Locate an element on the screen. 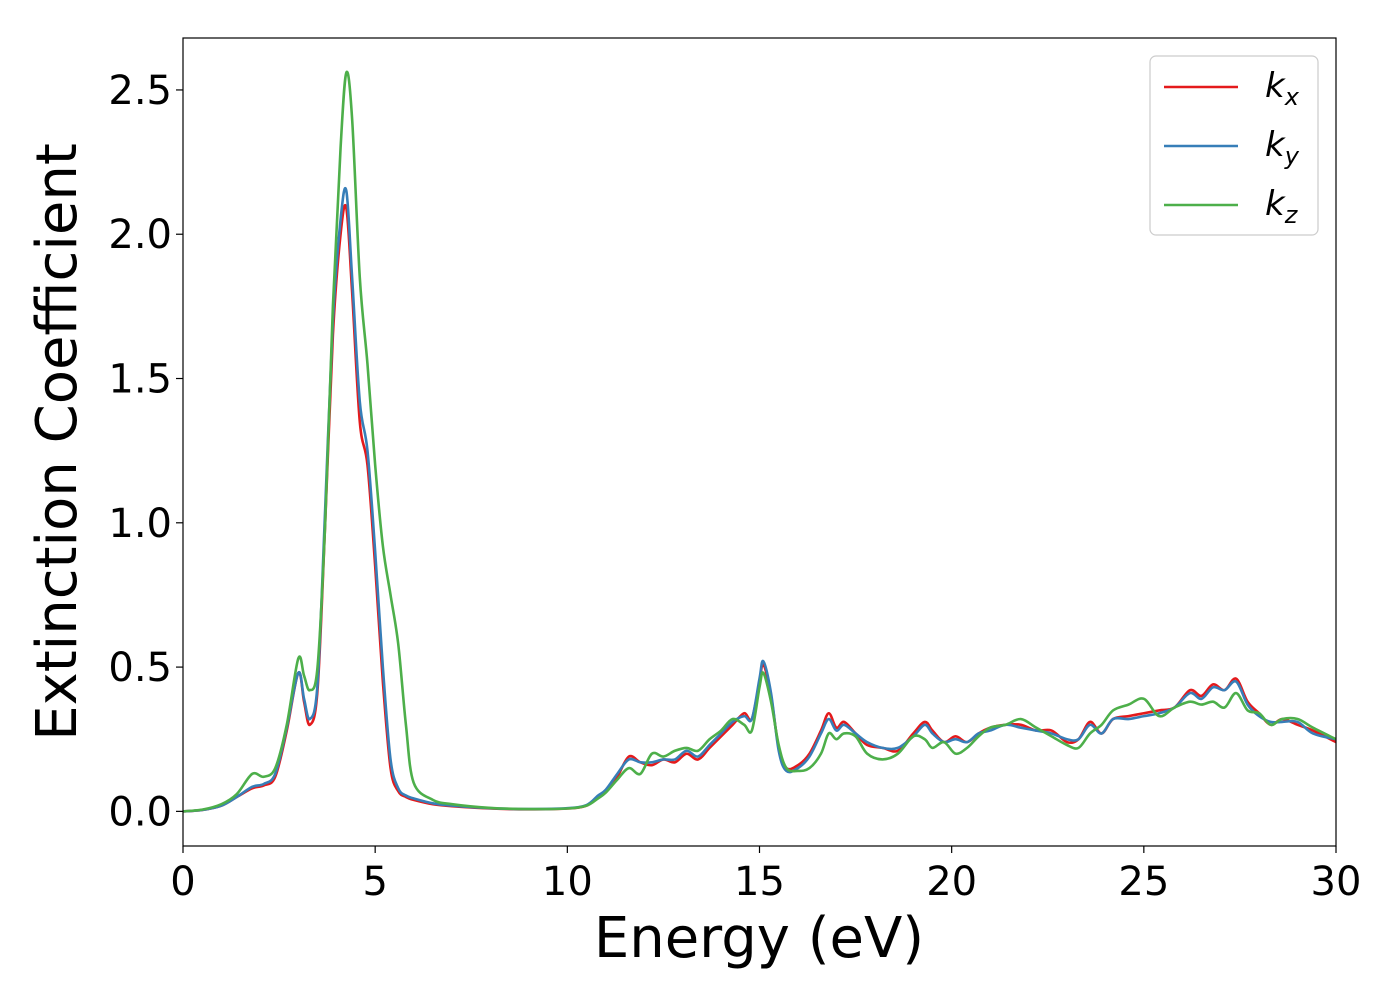  x-tick-label: 0 is located at coordinates (182, 882).